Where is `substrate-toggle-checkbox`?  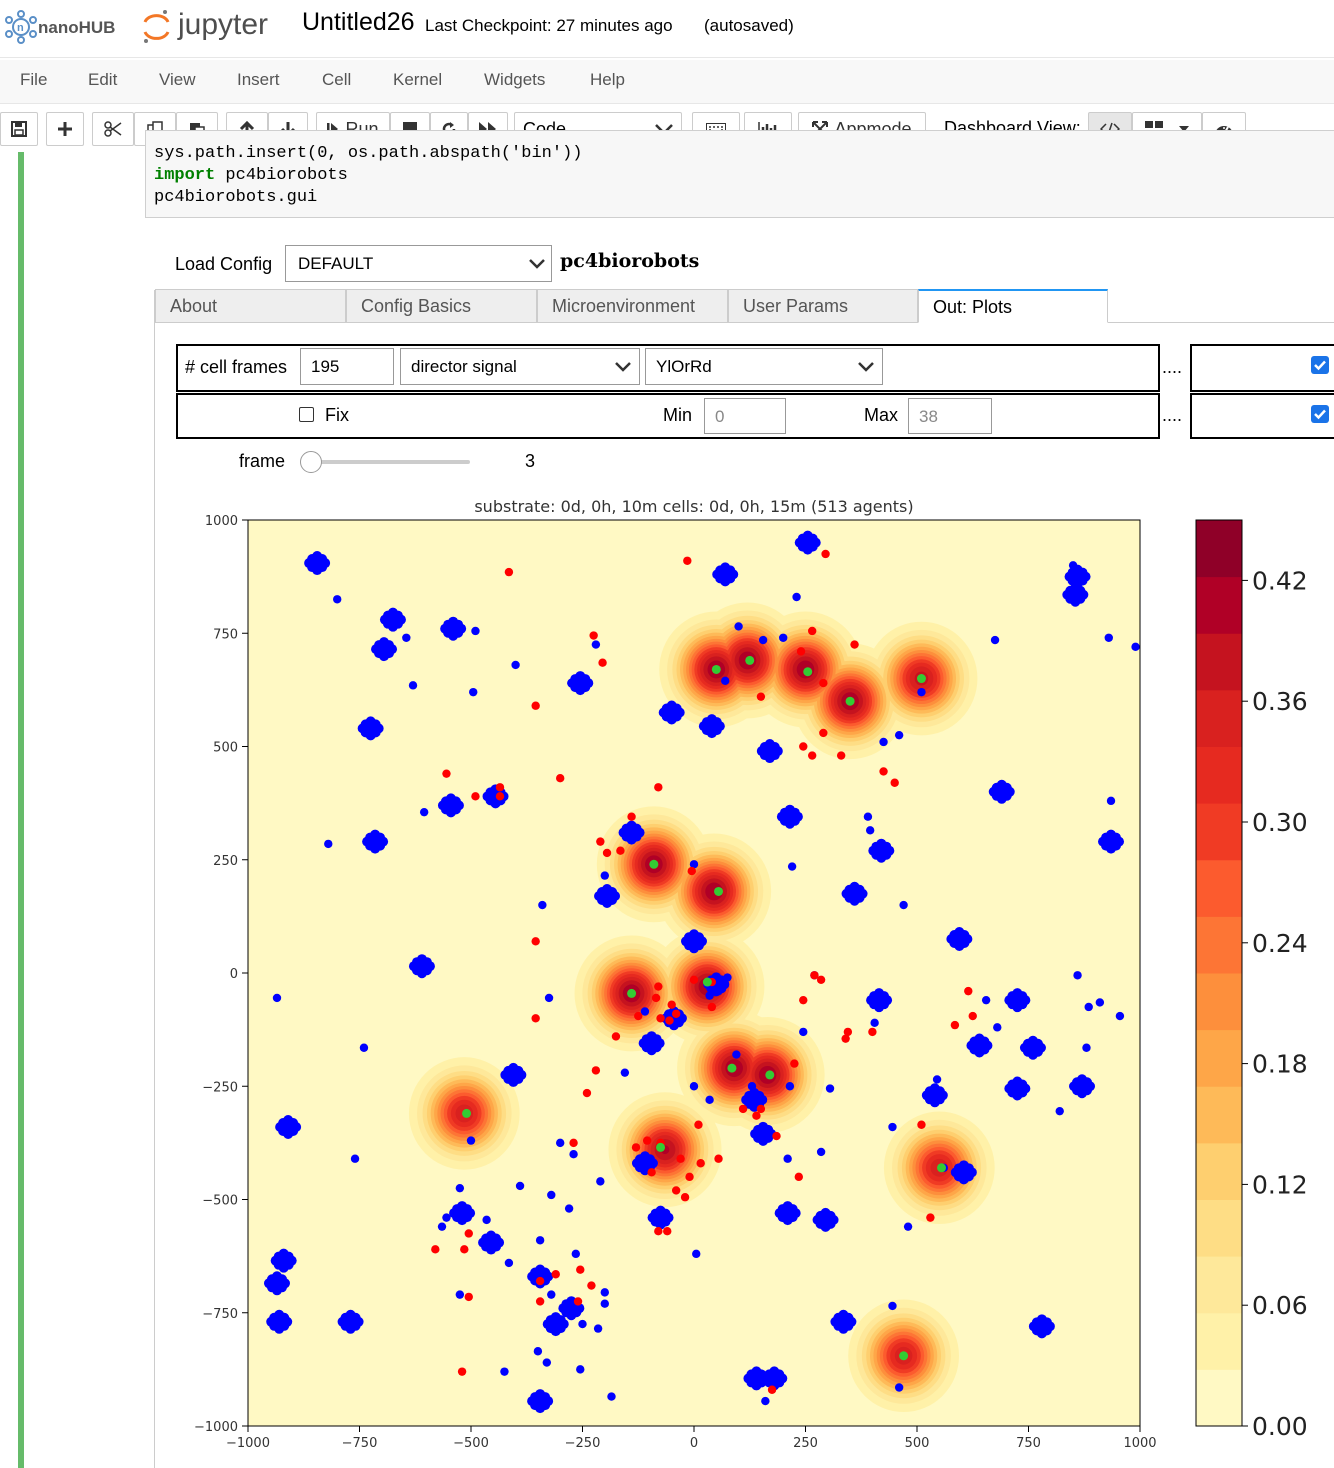
substrate-toggle-checkbox is located at coordinates (1320, 414).